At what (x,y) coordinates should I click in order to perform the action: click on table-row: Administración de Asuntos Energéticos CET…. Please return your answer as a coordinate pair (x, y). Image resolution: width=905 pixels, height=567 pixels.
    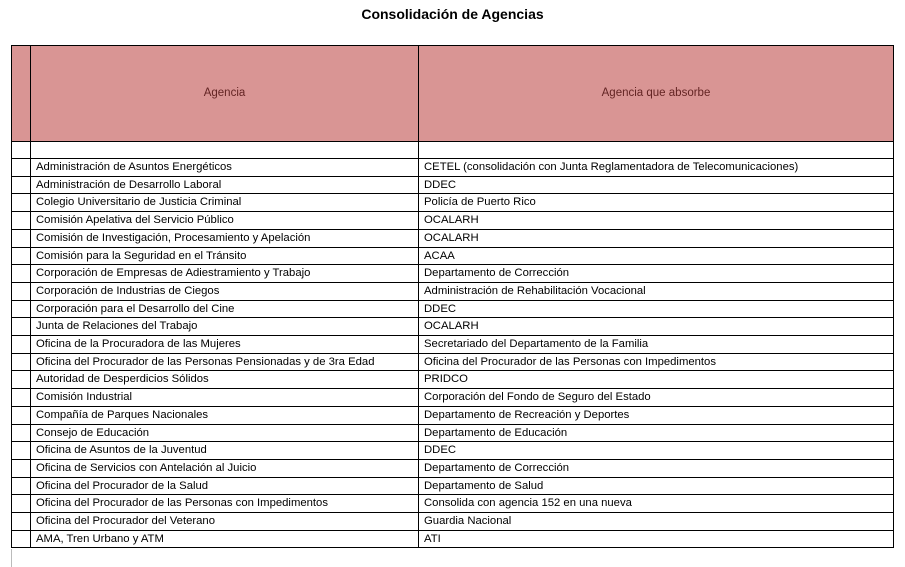
    Looking at the image, I should click on (452, 167).